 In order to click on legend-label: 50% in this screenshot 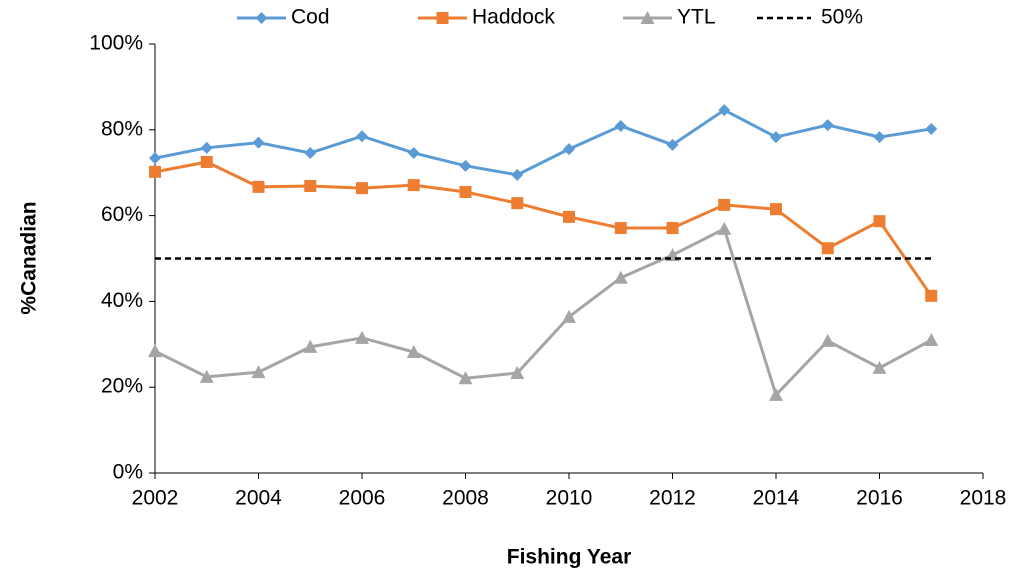, I will do `click(842, 17)`.